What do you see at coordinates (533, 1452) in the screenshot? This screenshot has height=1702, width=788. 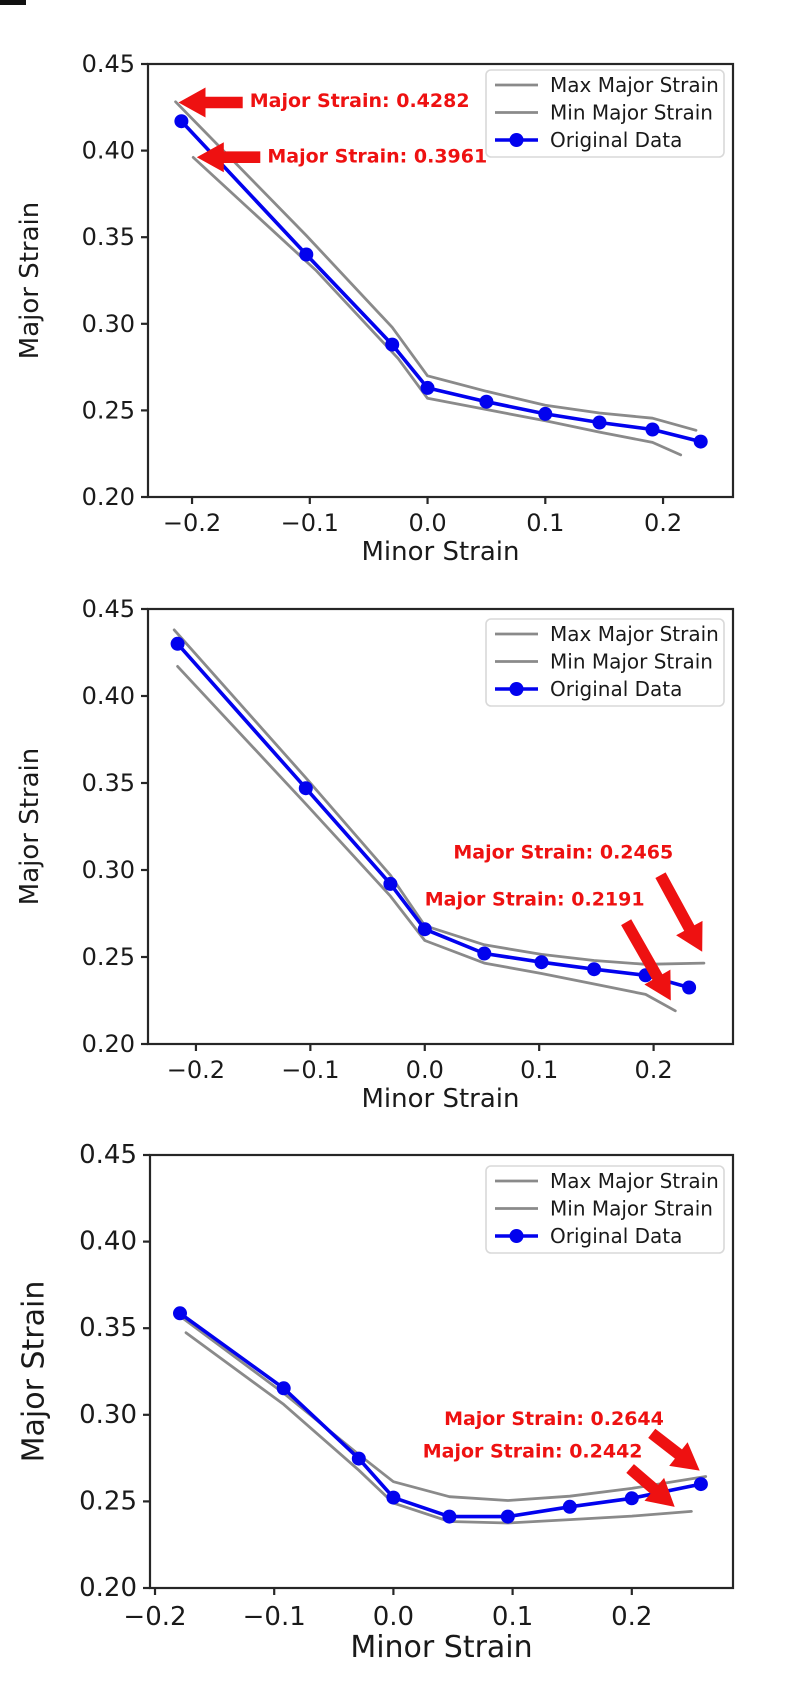 I see `annotation-label: Major Strain: 0.2442` at bounding box center [533, 1452].